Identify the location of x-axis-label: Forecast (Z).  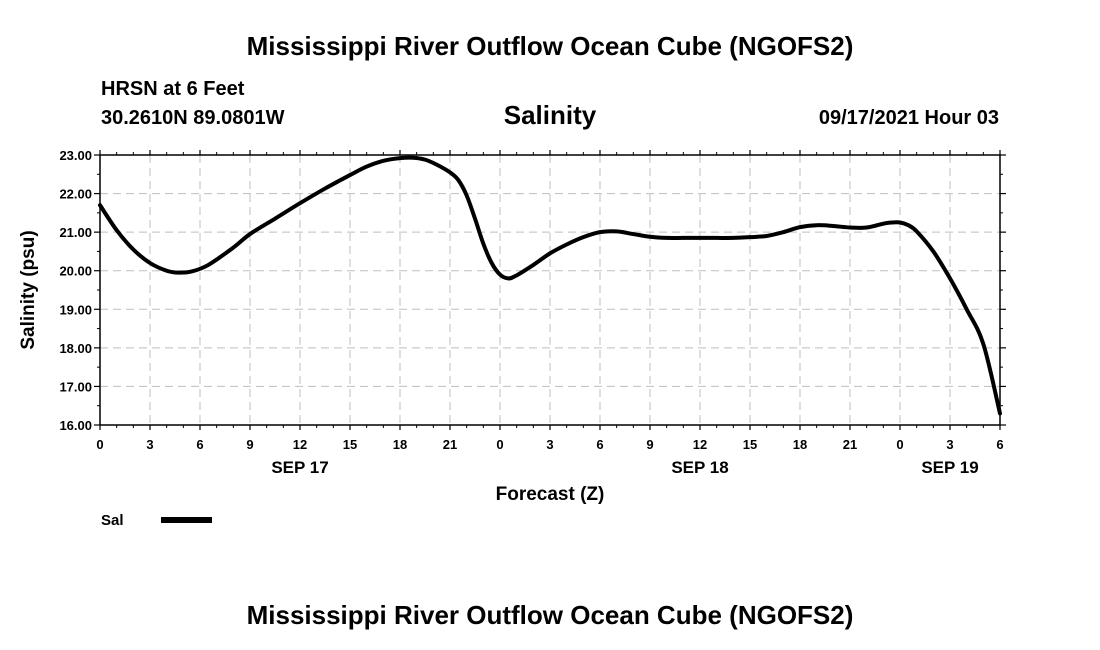
(550, 494).